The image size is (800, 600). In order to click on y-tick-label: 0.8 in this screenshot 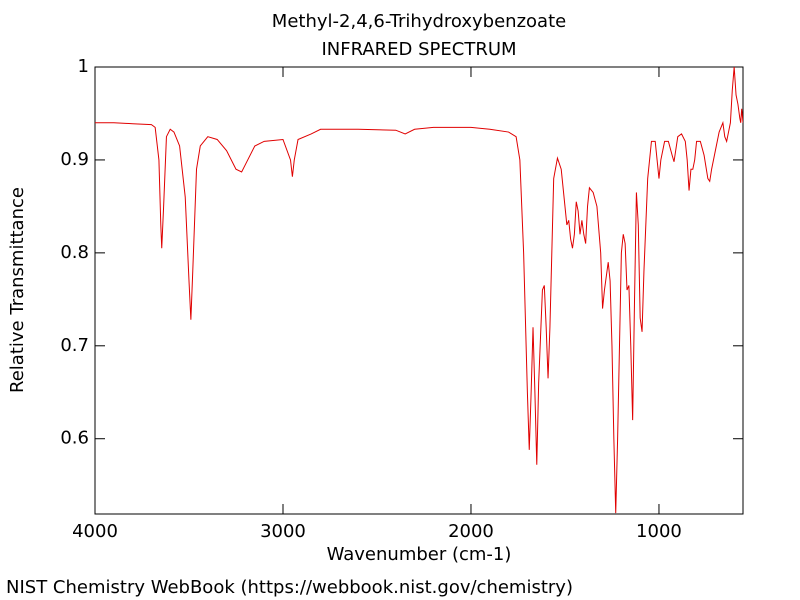, I will do `click(74, 252)`.